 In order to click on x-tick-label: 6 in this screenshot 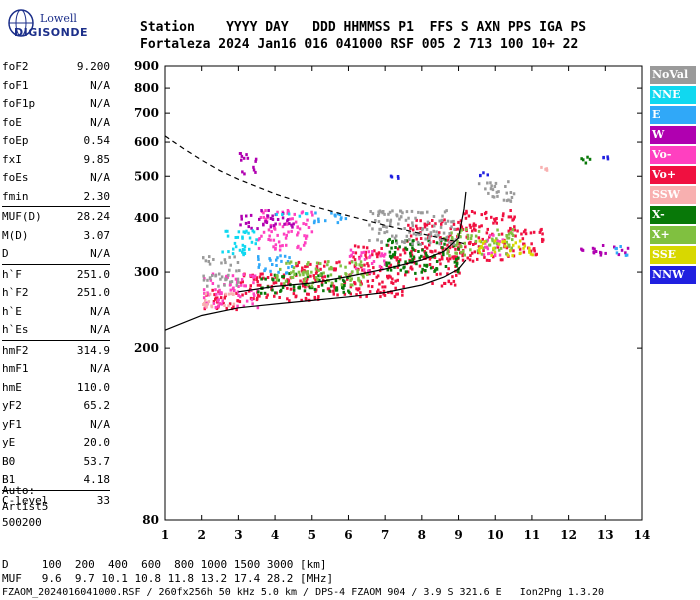, I will do `click(348, 535)`.